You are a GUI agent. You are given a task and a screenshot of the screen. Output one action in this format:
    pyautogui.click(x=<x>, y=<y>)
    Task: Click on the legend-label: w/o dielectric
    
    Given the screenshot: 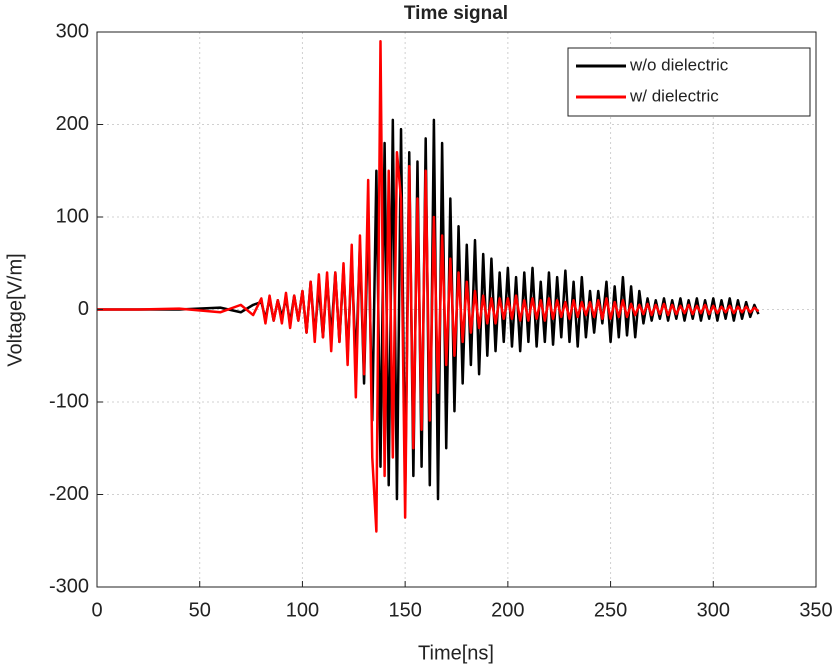 What is the action you would take?
    pyautogui.click(x=679, y=64)
    